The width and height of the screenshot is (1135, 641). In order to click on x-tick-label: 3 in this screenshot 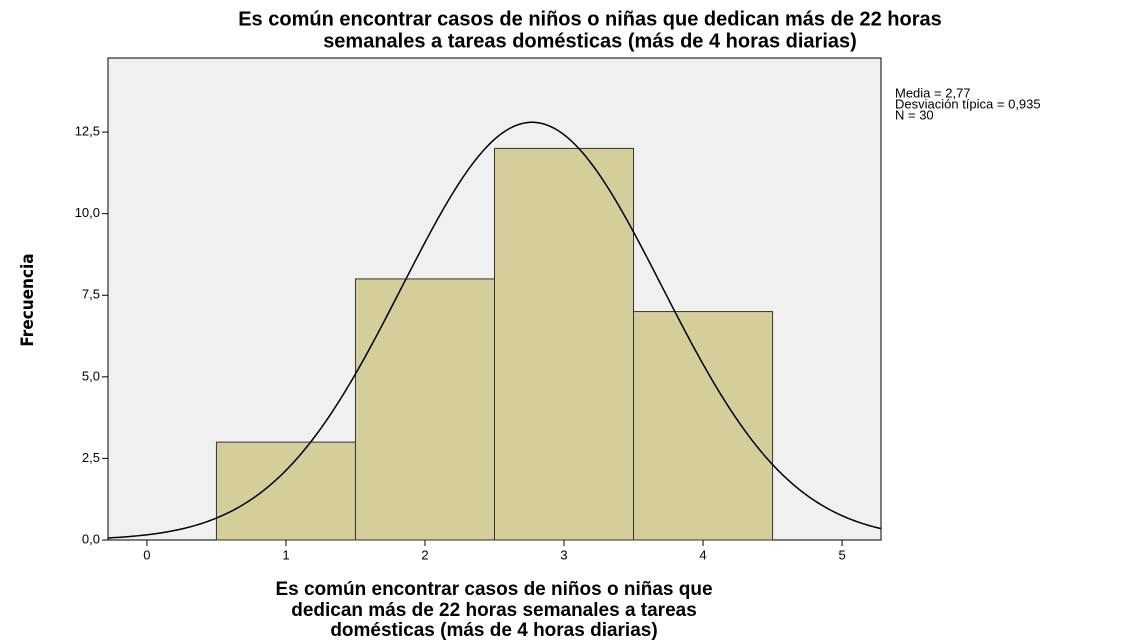, I will do `click(563, 554)`.